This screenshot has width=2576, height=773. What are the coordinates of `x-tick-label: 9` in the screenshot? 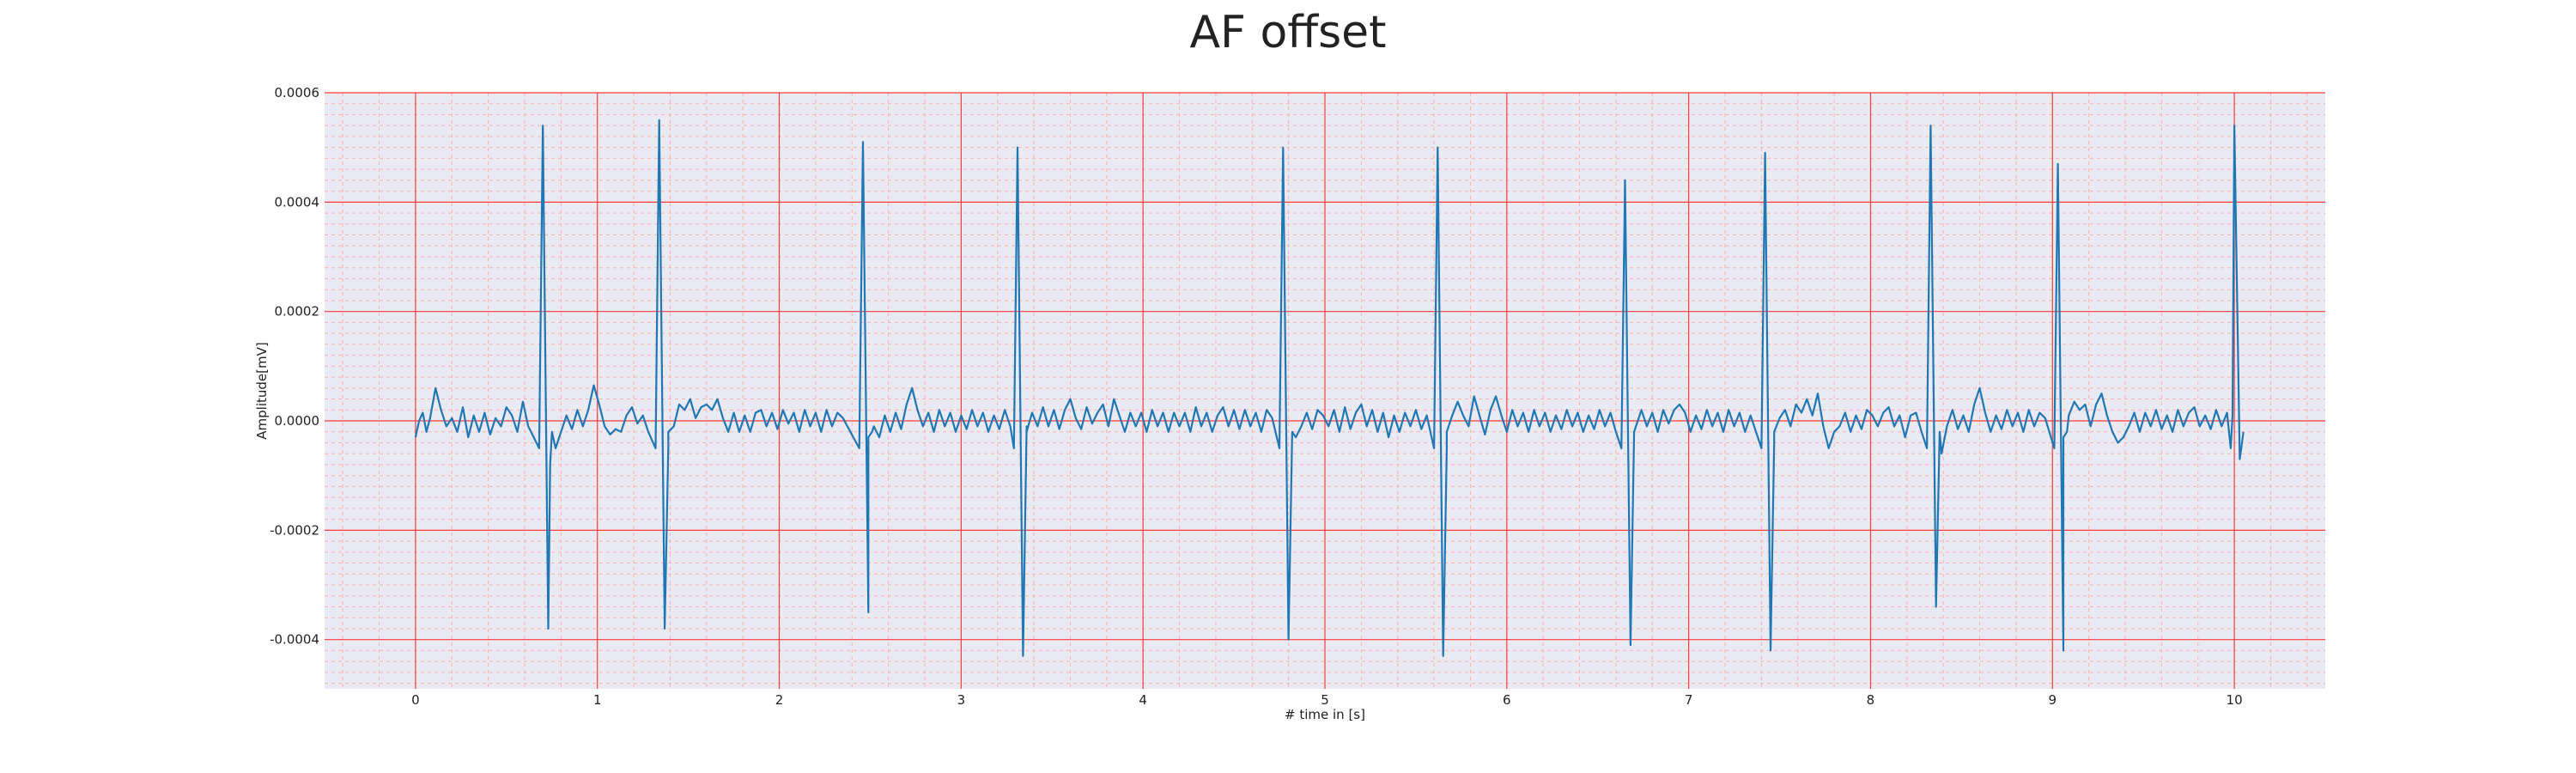 It's located at (2053, 700).